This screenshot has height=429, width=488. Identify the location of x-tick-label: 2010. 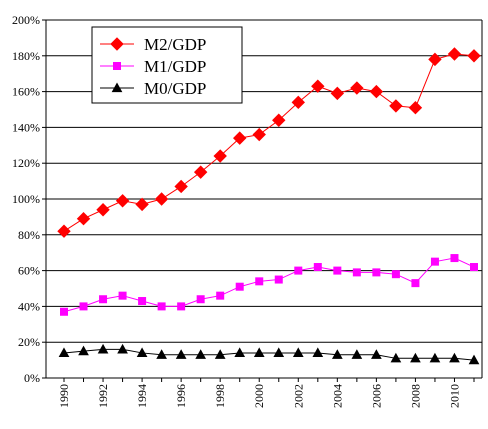
(454, 396).